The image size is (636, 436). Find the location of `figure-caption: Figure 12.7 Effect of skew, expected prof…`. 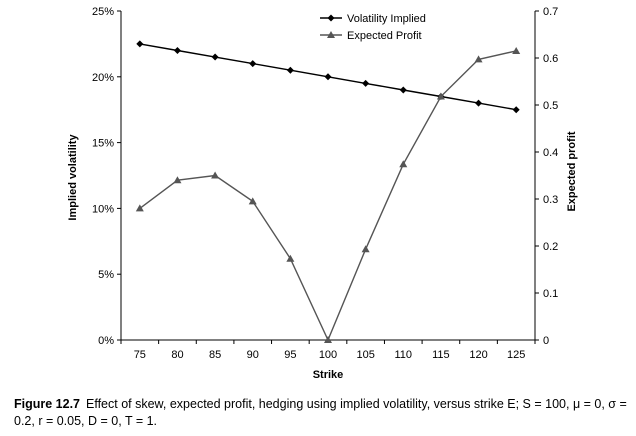

figure-caption: Figure 12.7 Effect of skew, expected prof… is located at coordinates (321, 413).